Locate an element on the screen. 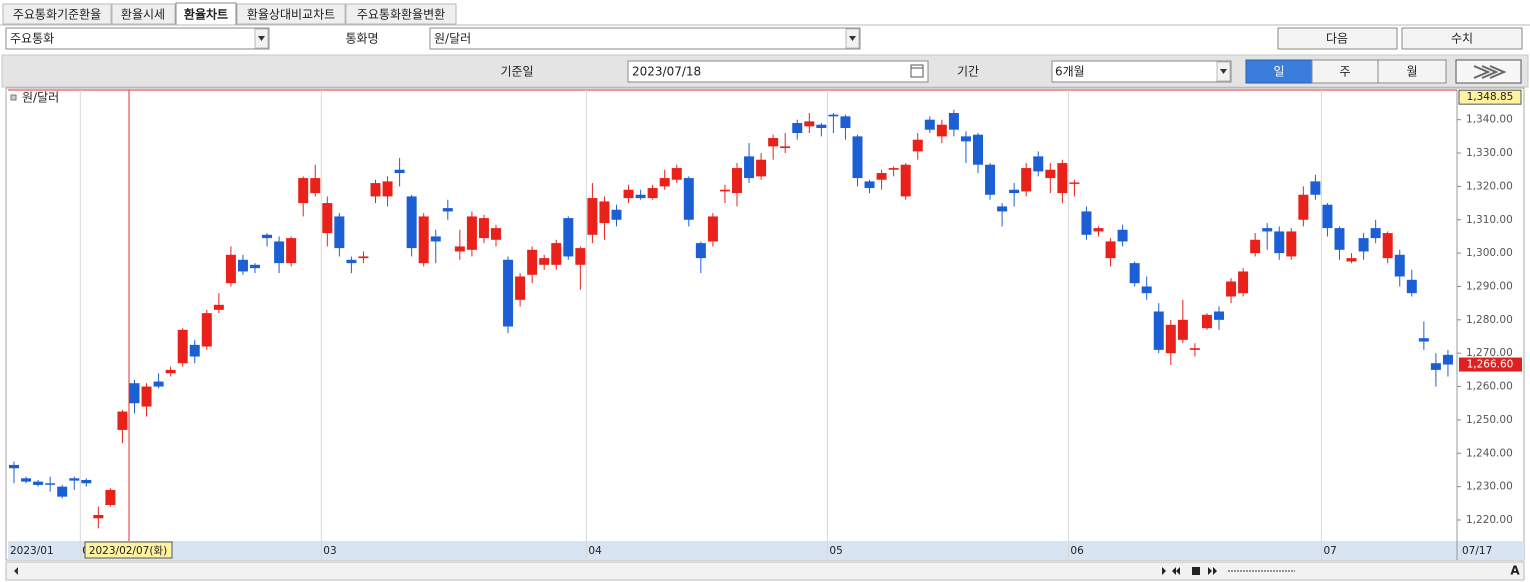 The height and width of the screenshot is (582, 1530). currency-group-select is located at coordinates (137, 38).